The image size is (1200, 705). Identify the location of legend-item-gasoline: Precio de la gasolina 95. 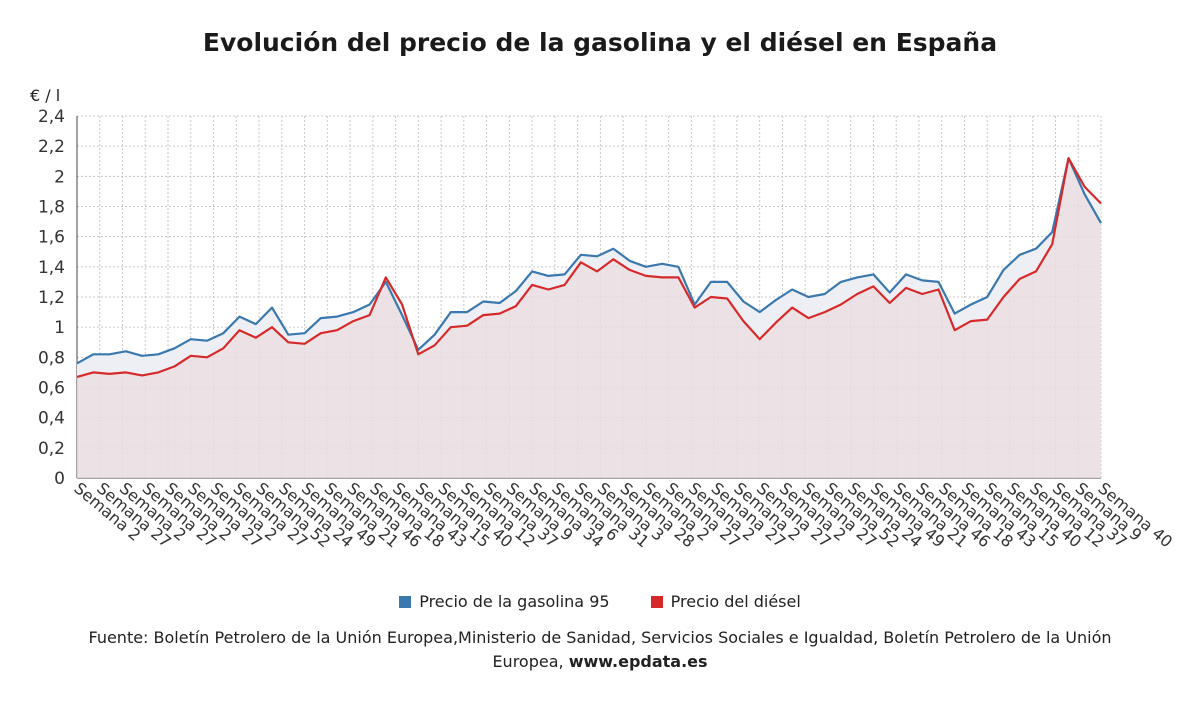
(504, 601).